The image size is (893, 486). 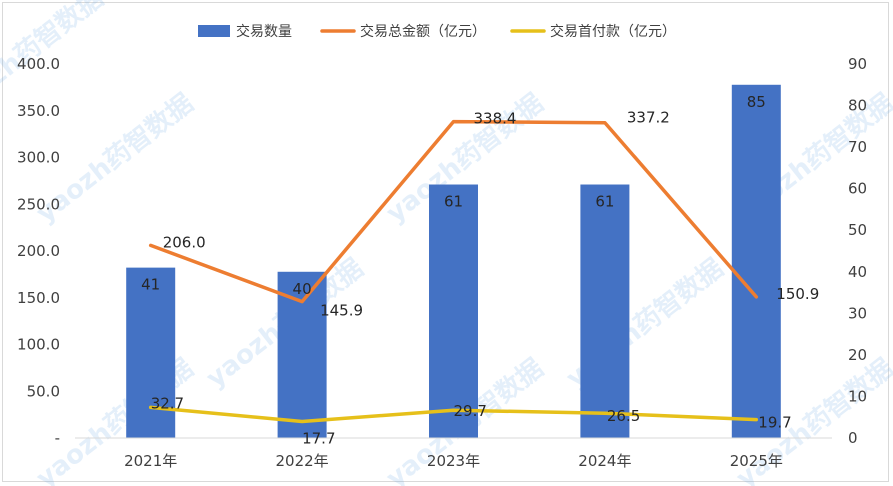 What do you see at coordinates (604, 461) in the screenshot?
I see `x-tick-label: 2024年` at bounding box center [604, 461].